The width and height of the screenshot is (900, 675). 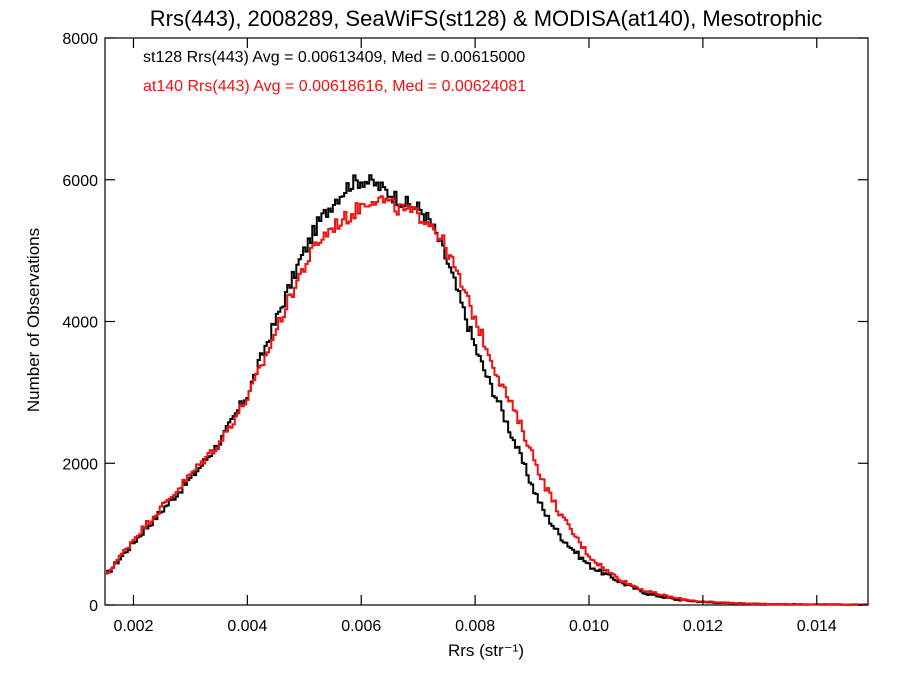 I want to click on x-tick-label: 0.004, so click(x=247, y=626).